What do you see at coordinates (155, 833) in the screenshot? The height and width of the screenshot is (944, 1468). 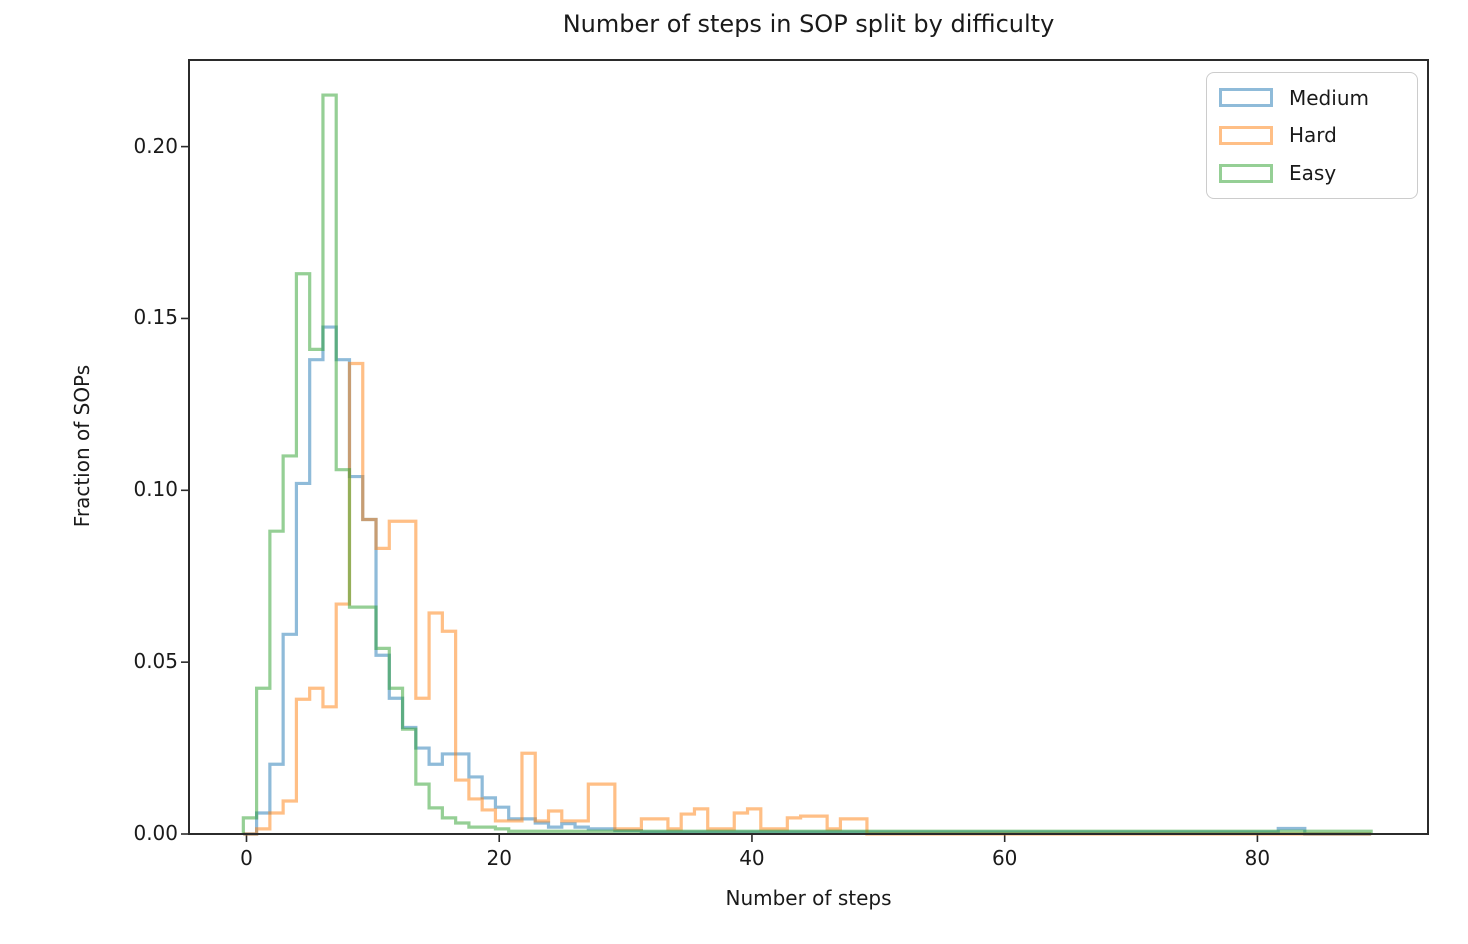 I see `y-tick-label: 0.00` at bounding box center [155, 833].